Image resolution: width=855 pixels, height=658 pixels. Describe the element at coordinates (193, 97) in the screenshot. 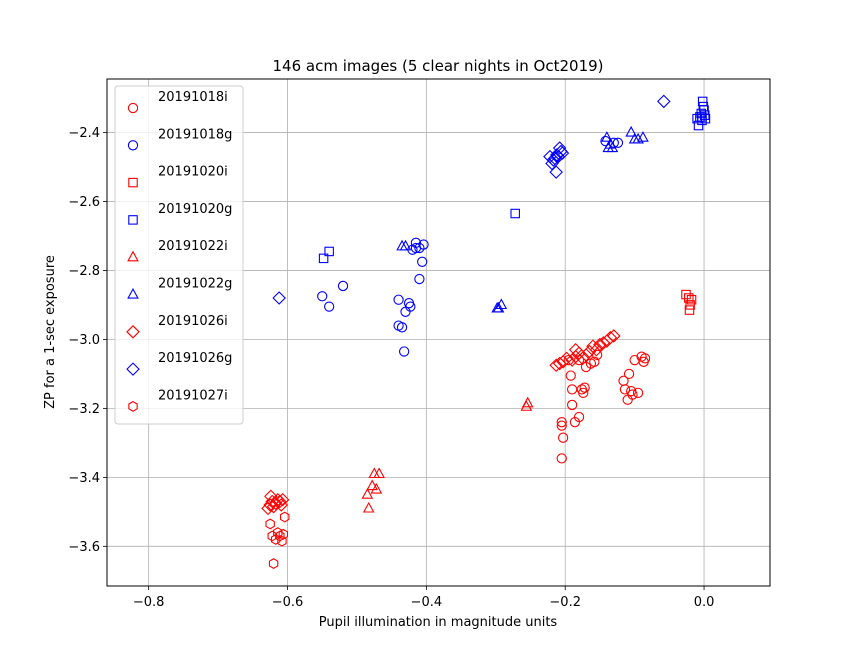

I see `legend-label: 20191018i` at that location.